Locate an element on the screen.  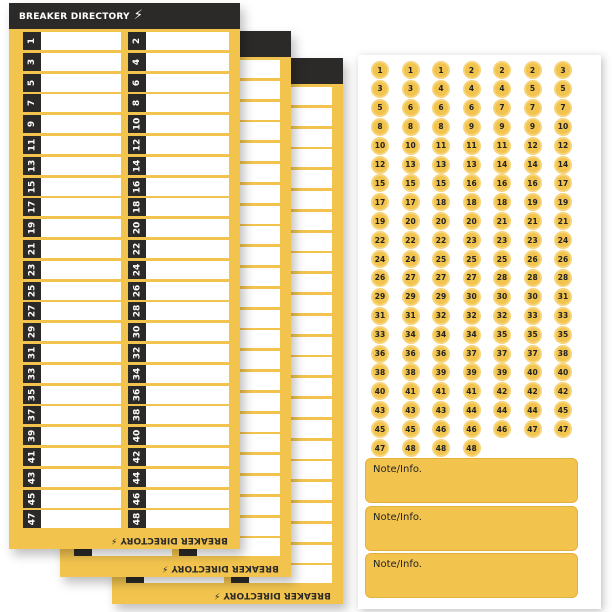
number-sticker: 39 is located at coordinates (502, 372).